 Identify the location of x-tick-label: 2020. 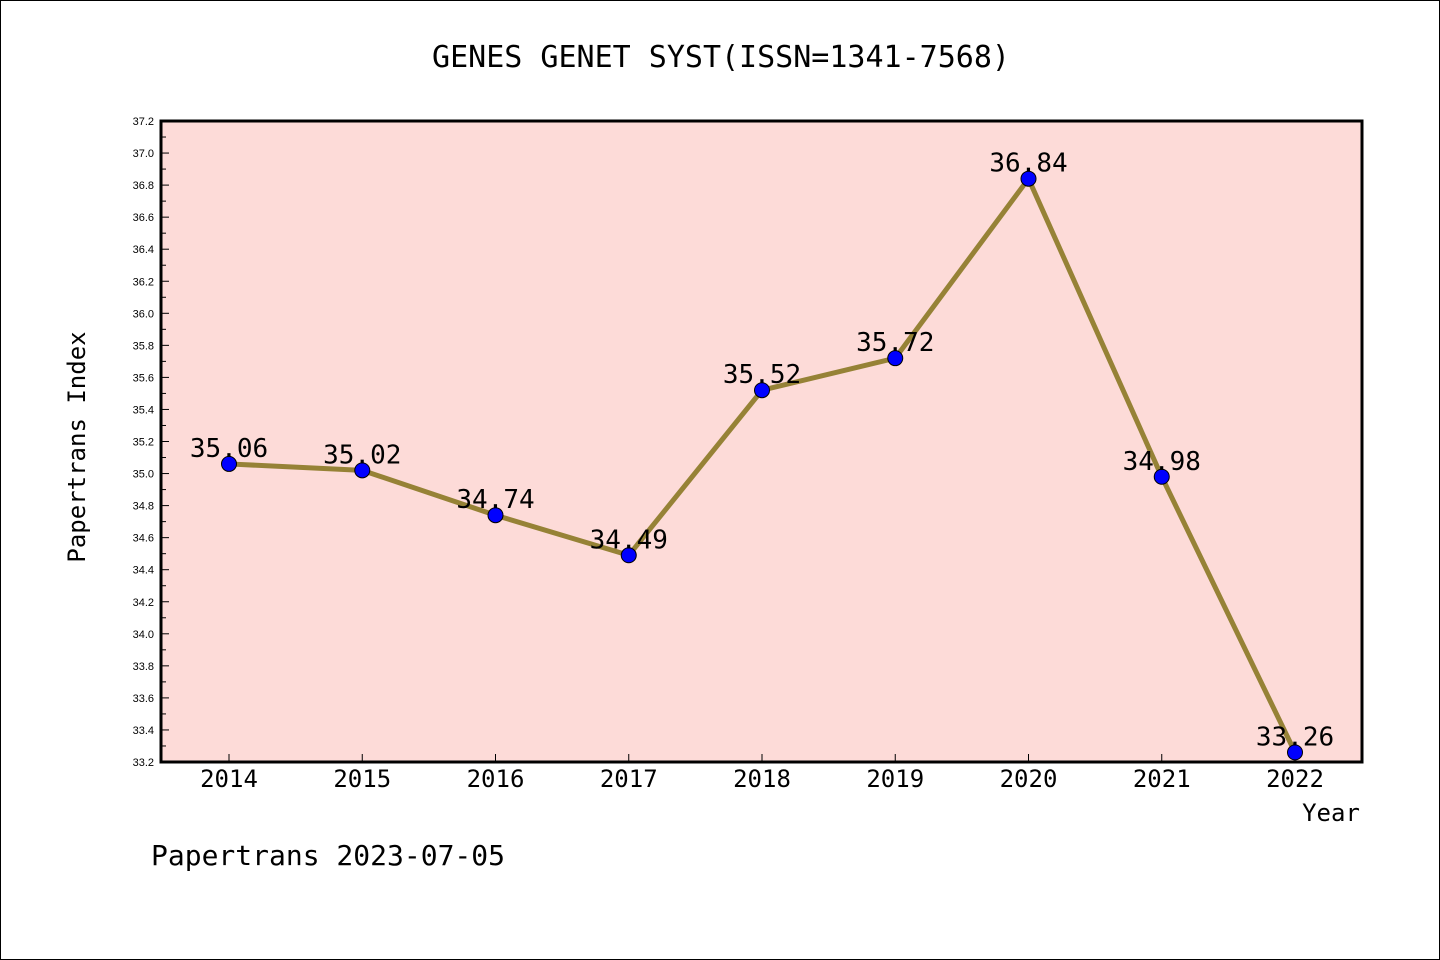
(1029, 779).